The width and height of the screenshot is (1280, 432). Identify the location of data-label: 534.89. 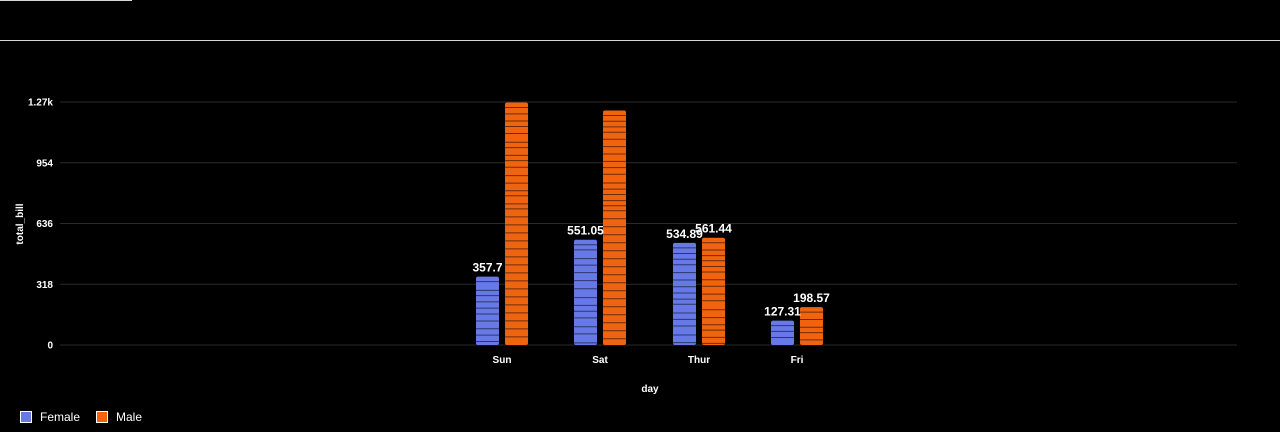
(684, 234).